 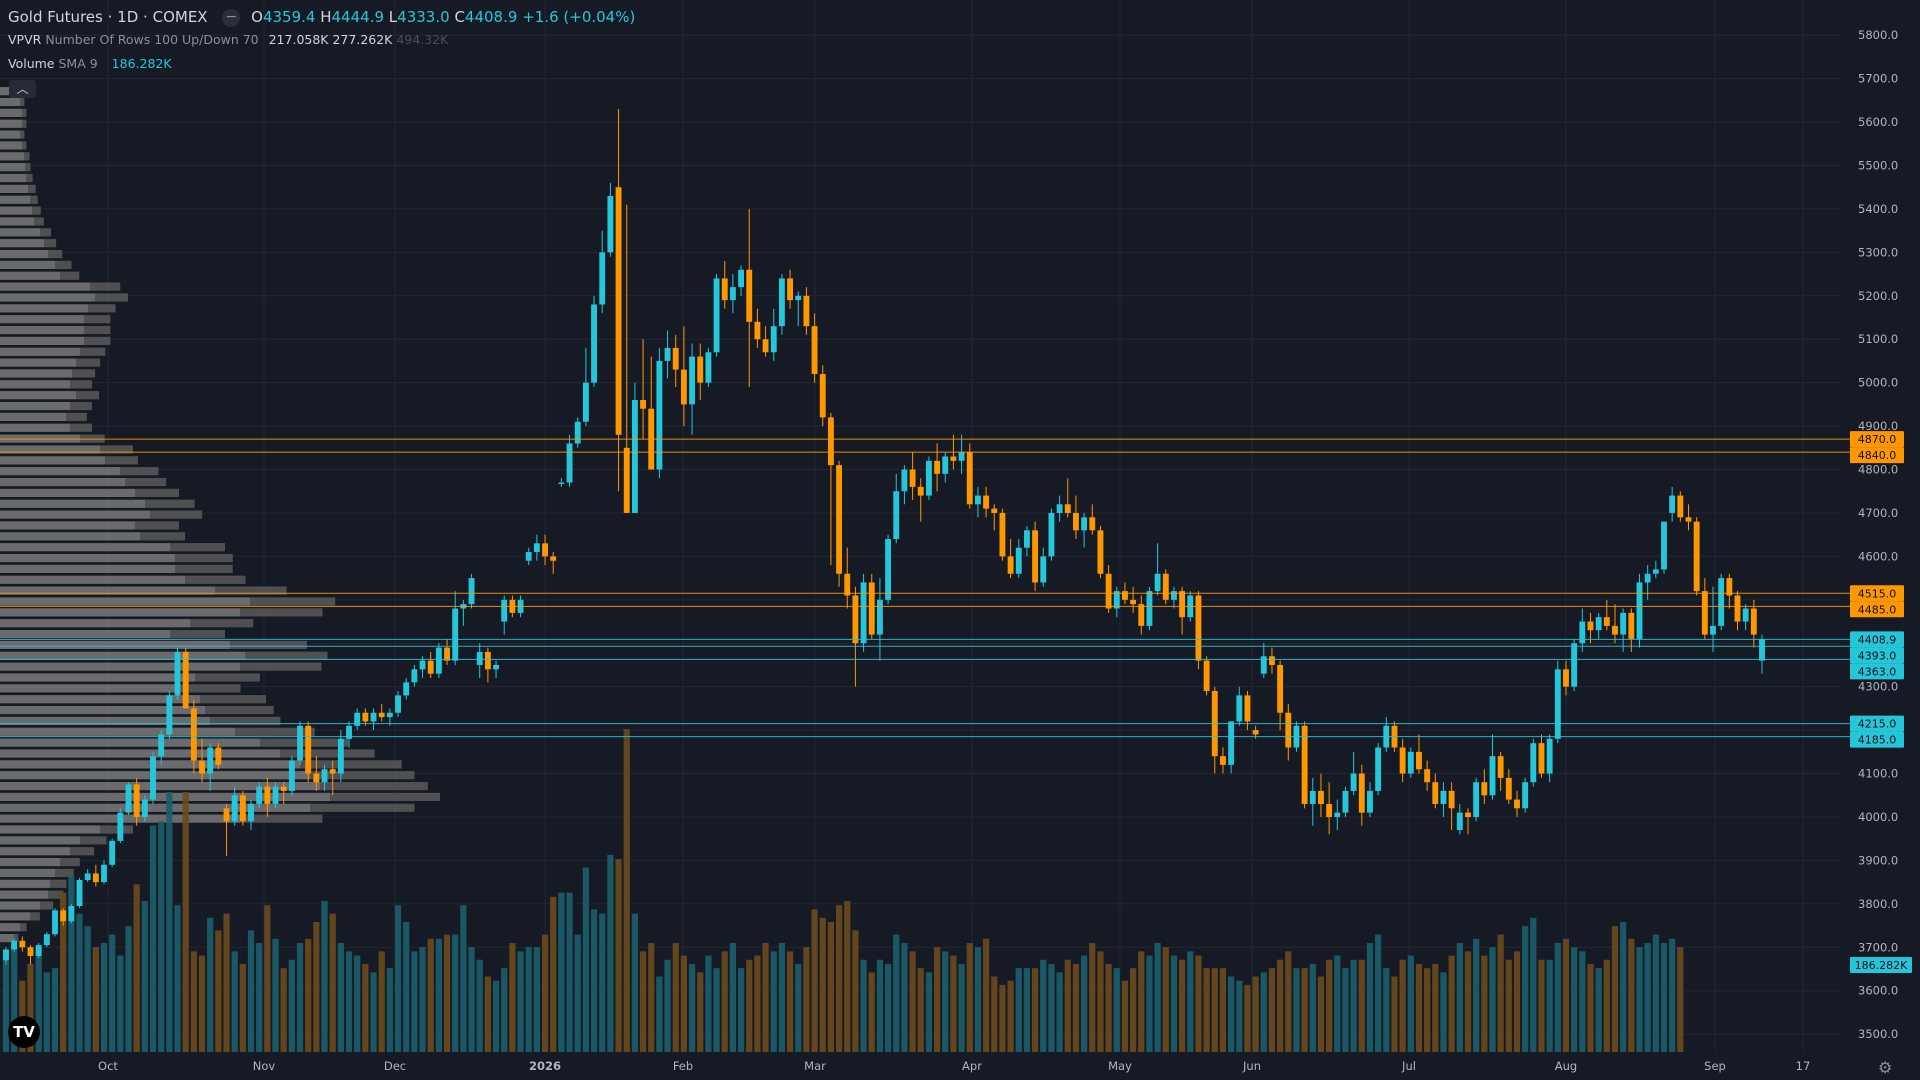 I want to click on volume-legend: Volume SMA 9 186.282K, so click(x=90, y=63).